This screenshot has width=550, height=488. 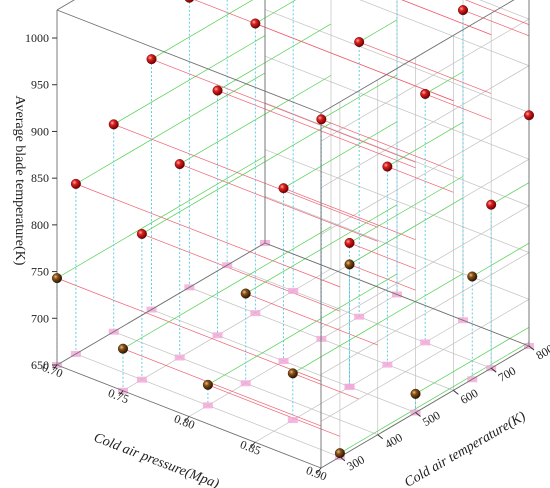 I want to click on x-axis-title: Cold air pressure(Mpa), so click(x=157, y=459).